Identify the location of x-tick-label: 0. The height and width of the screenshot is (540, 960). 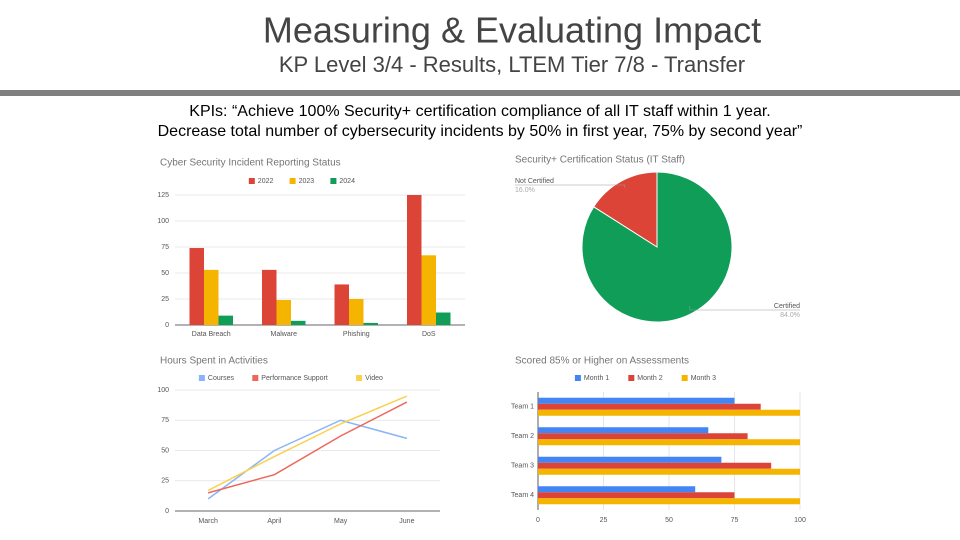
(538, 520).